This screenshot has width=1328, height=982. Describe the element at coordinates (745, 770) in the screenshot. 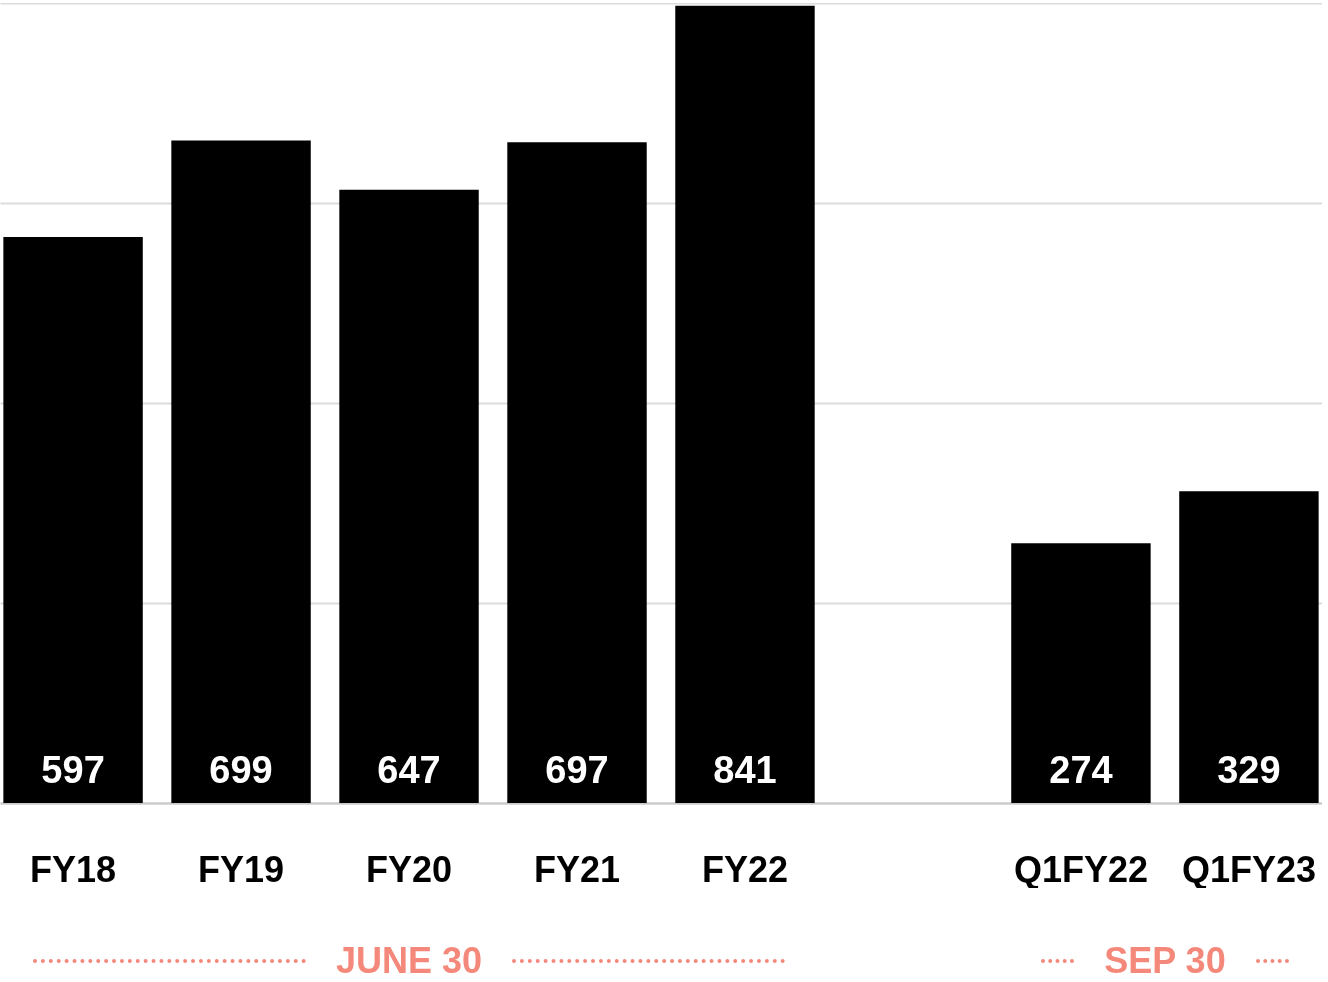

I see `data-label: 841` at that location.